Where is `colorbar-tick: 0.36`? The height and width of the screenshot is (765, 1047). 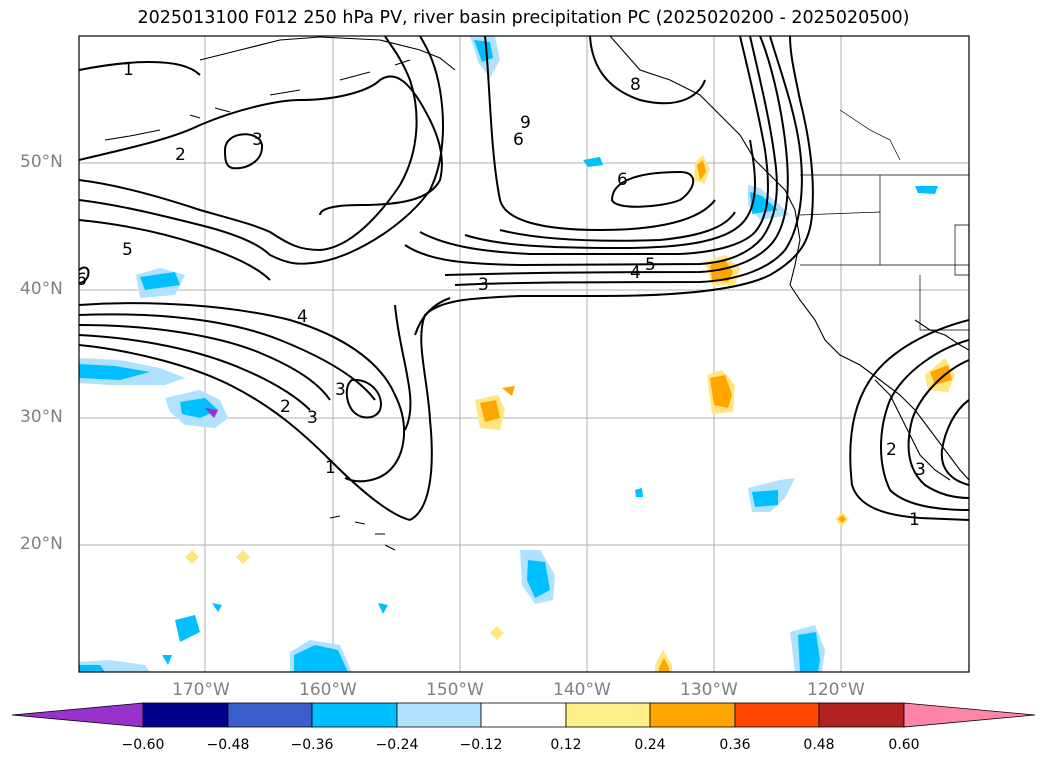
colorbar-tick: 0.36 is located at coordinates (735, 745).